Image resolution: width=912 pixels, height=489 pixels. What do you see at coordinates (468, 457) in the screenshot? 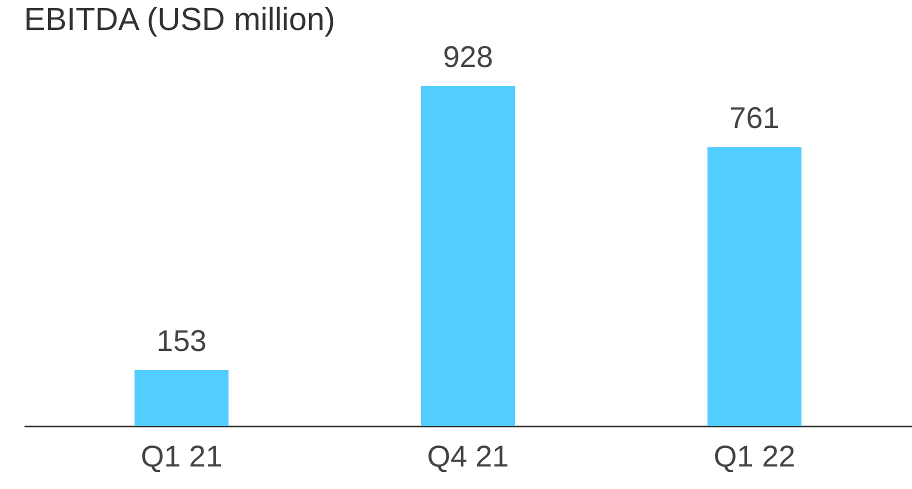
I see `x-tick-label: Q4 21` at bounding box center [468, 457].